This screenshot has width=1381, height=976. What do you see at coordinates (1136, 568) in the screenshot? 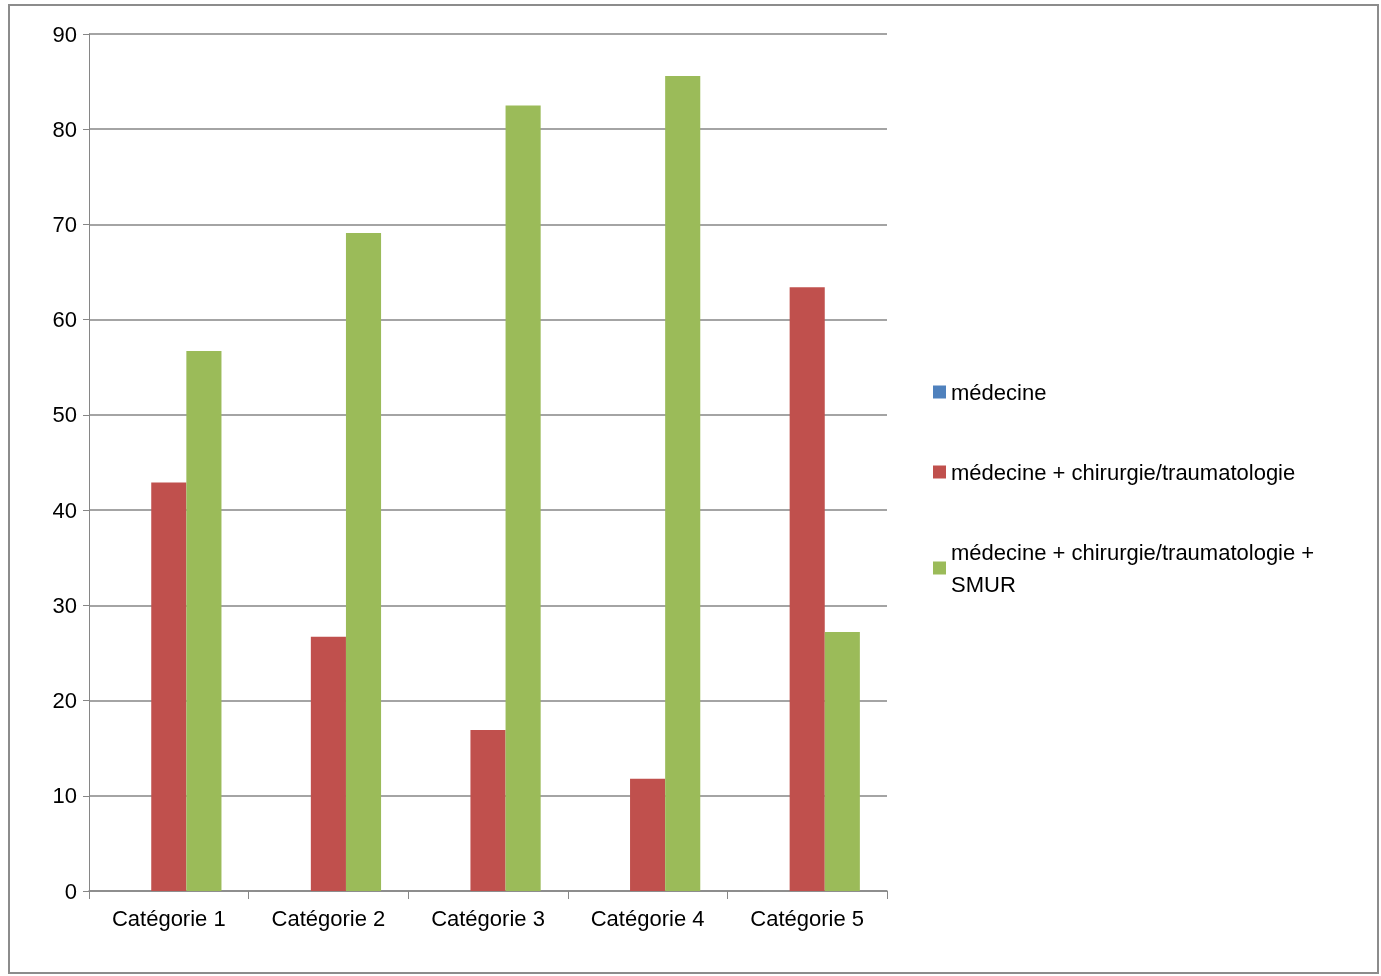
I see `legend-label: médecine + chirurgie/traumatologie + SMUR` at bounding box center [1136, 568].